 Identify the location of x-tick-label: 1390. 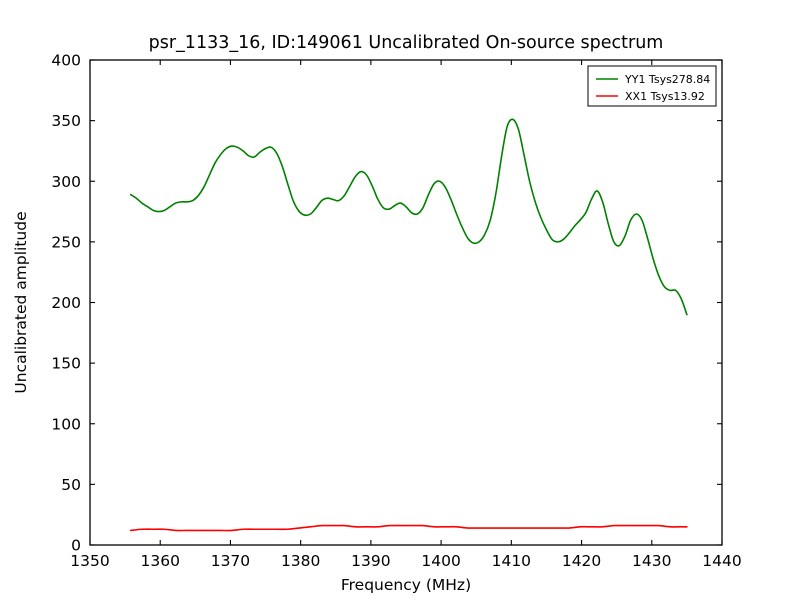
(370, 561).